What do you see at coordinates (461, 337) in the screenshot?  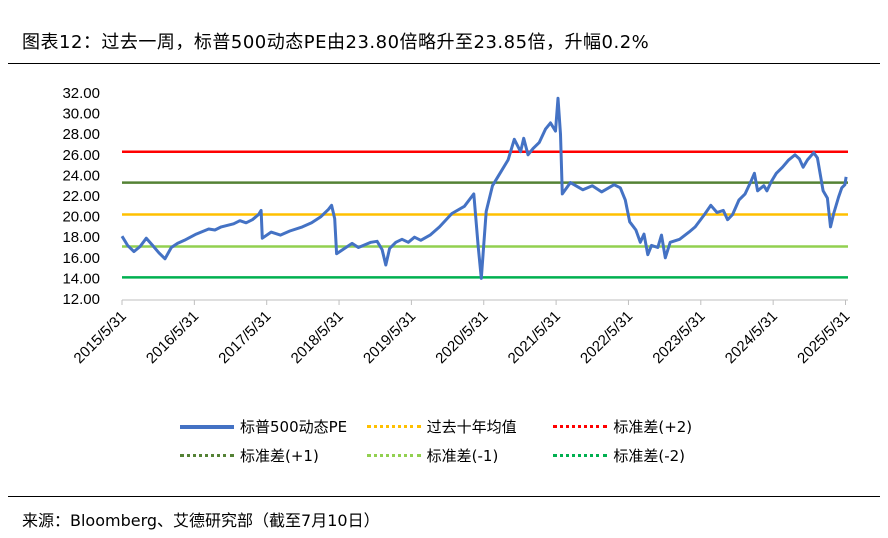 I see `x-tick-label: 2020/5/31` at bounding box center [461, 337].